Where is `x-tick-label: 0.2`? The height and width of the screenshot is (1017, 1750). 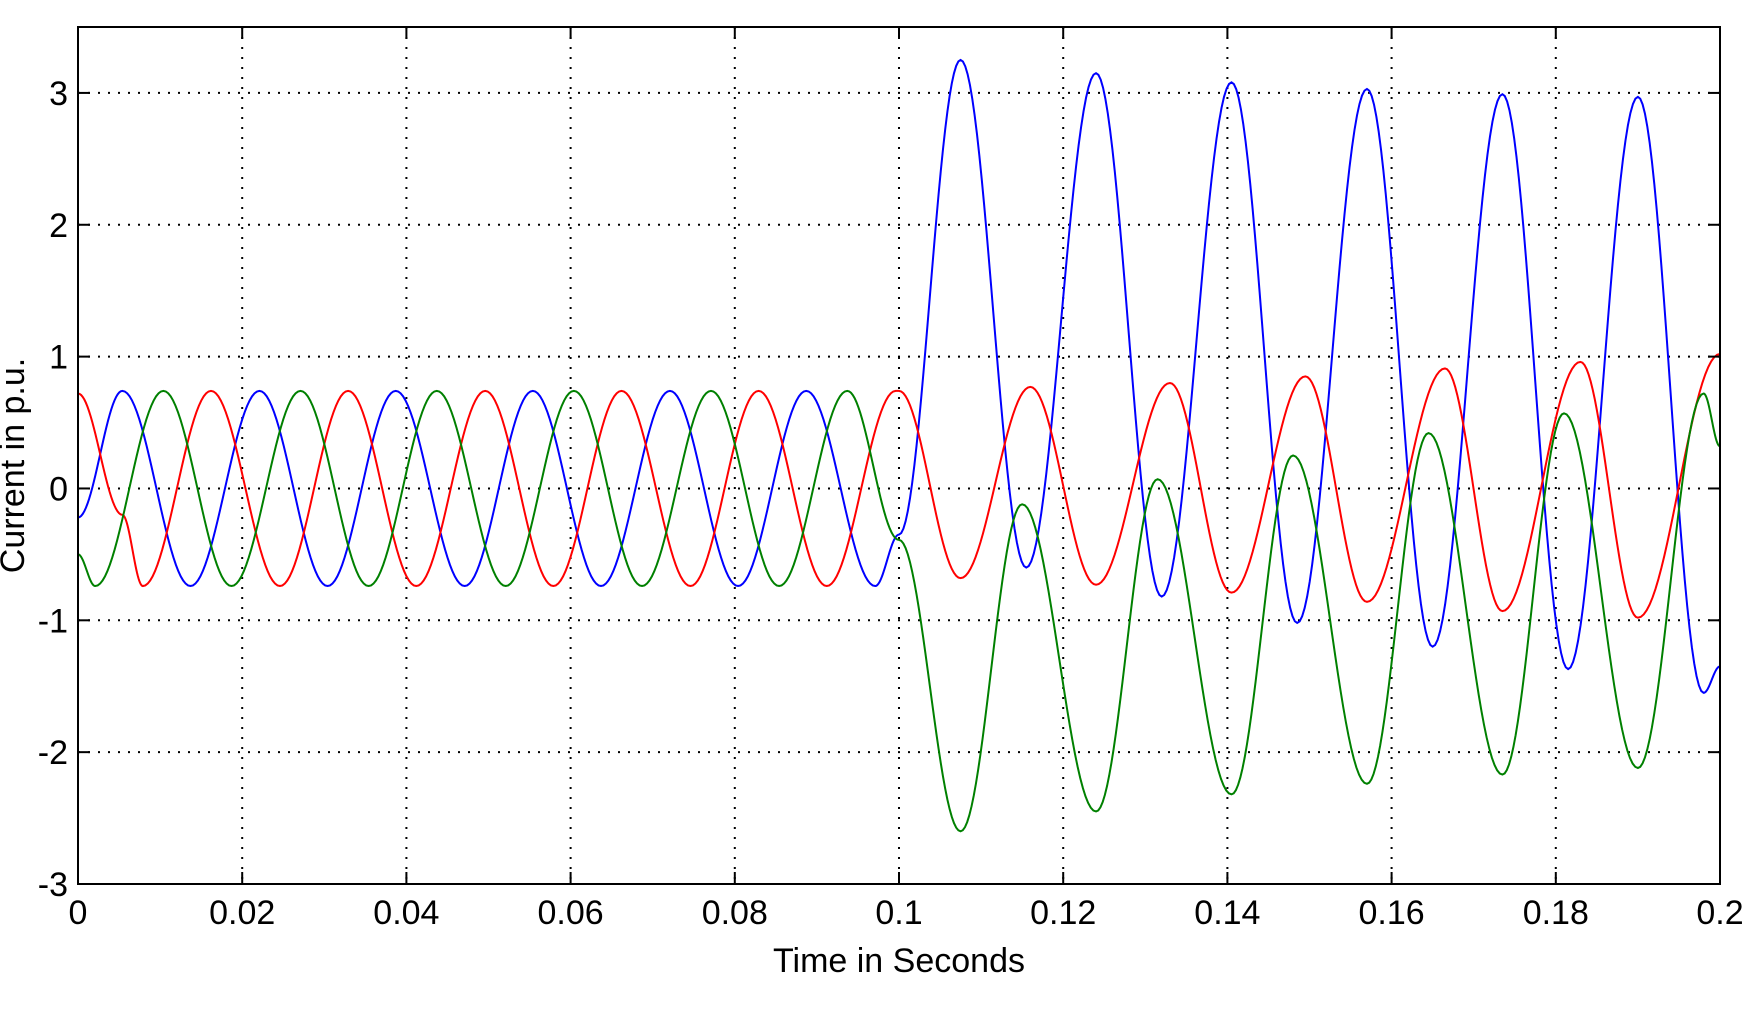 x-tick-label: 0.2 is located at coordinates (1719, 913).